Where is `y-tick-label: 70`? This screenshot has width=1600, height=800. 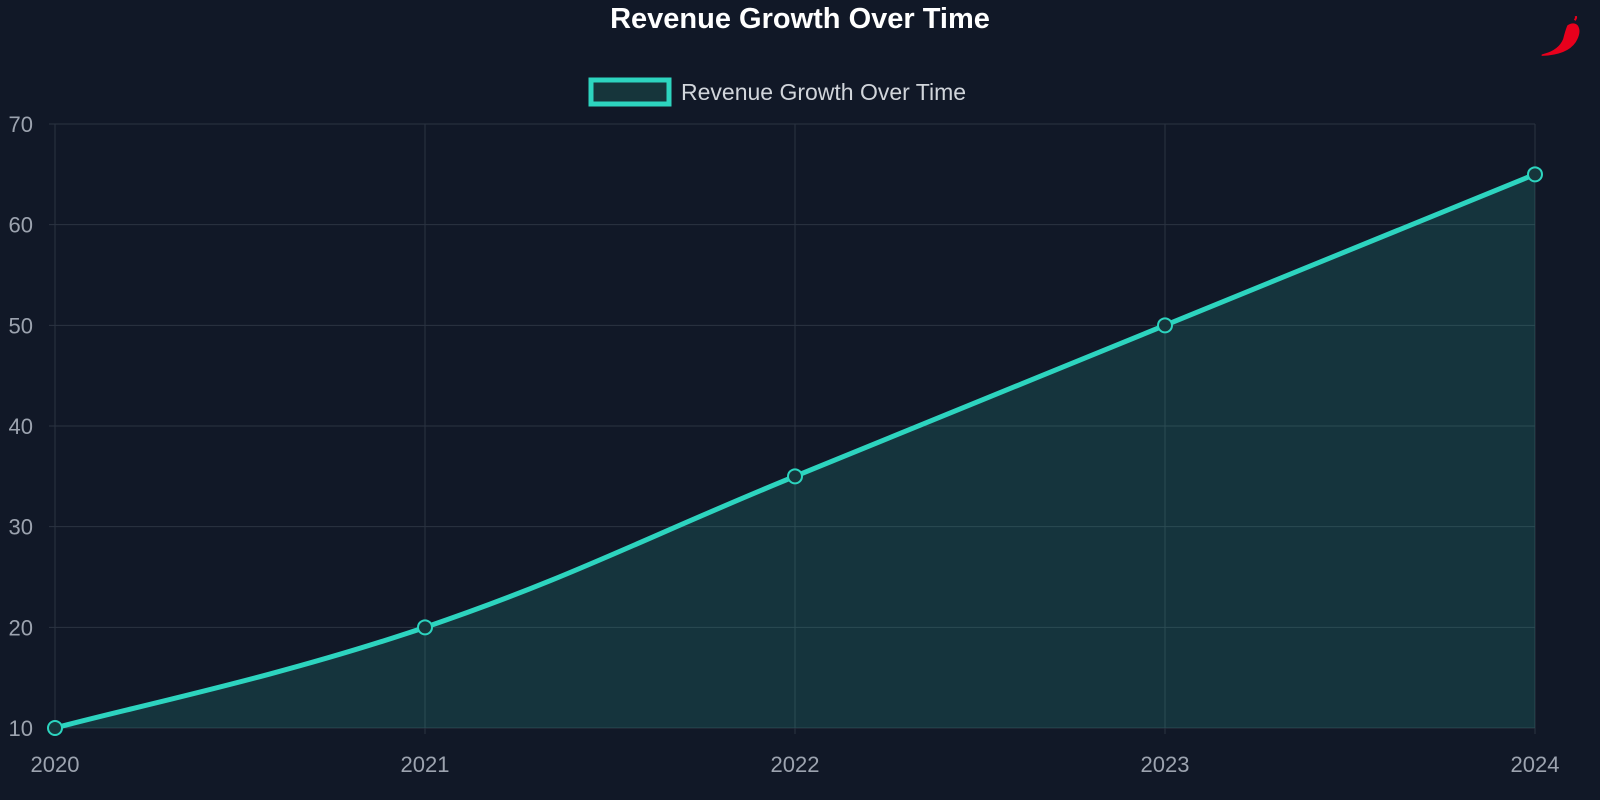
y-tick-label: 70 is located at coordinates (21, 124).